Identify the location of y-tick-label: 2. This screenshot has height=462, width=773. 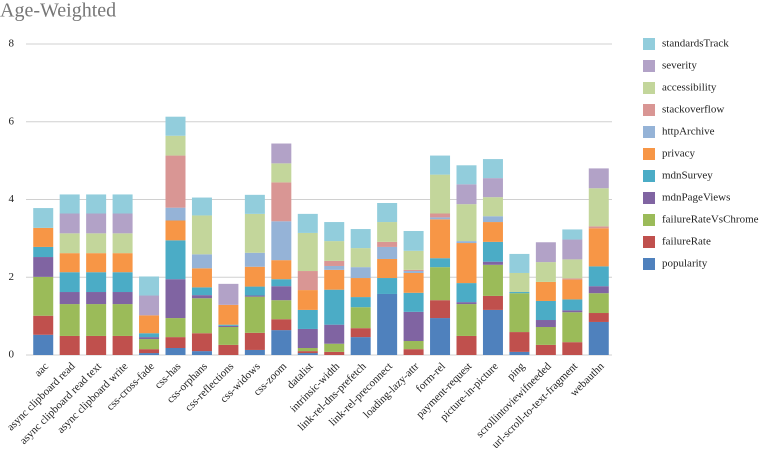
(12, 277).